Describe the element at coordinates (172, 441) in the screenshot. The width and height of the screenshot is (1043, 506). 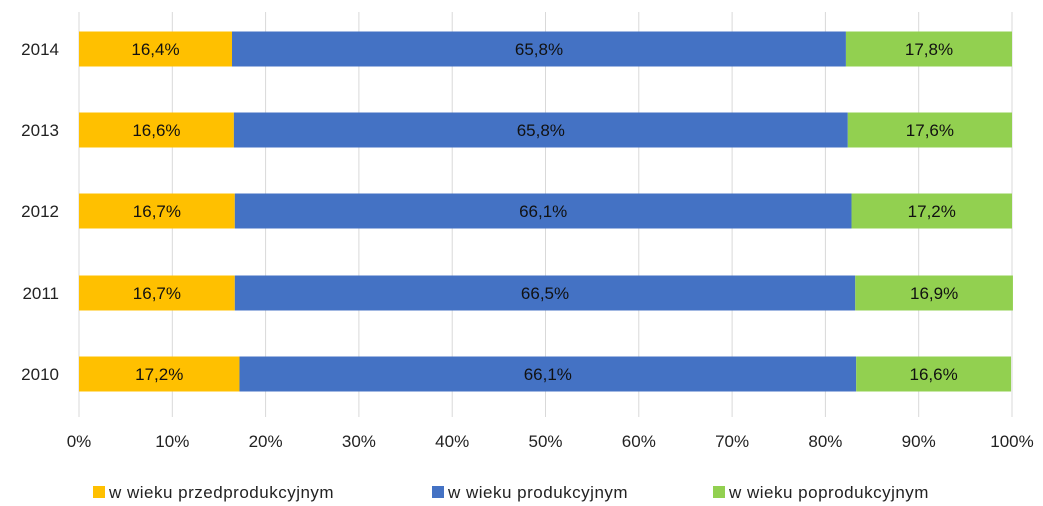
I see `x-tick-label: 10%` at that location.